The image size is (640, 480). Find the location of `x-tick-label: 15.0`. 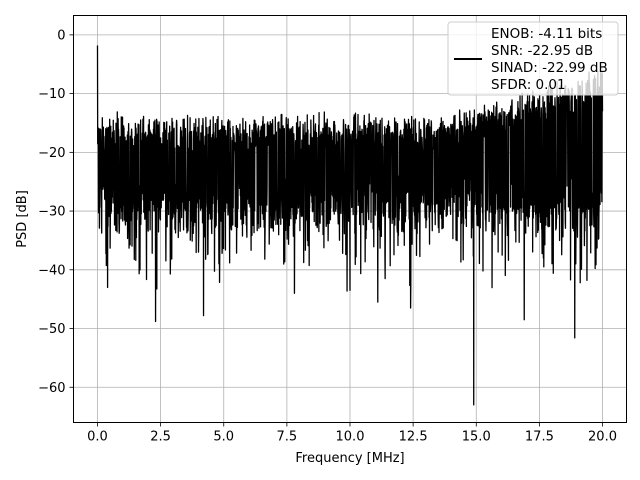

x-tick-label: 15.0 is located at coordinates (476, 437).